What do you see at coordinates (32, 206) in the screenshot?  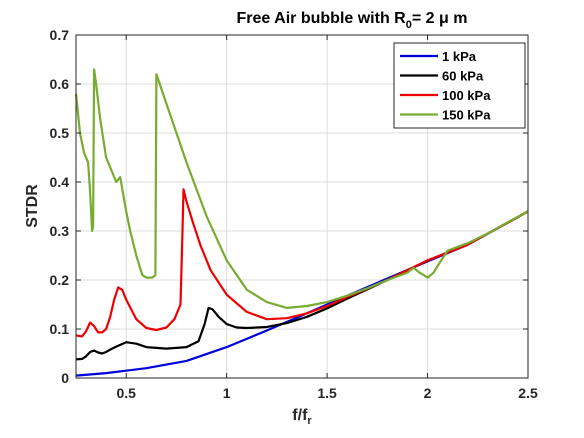 I see `y-axis-label: STDR` at bounding box center [32, 206].